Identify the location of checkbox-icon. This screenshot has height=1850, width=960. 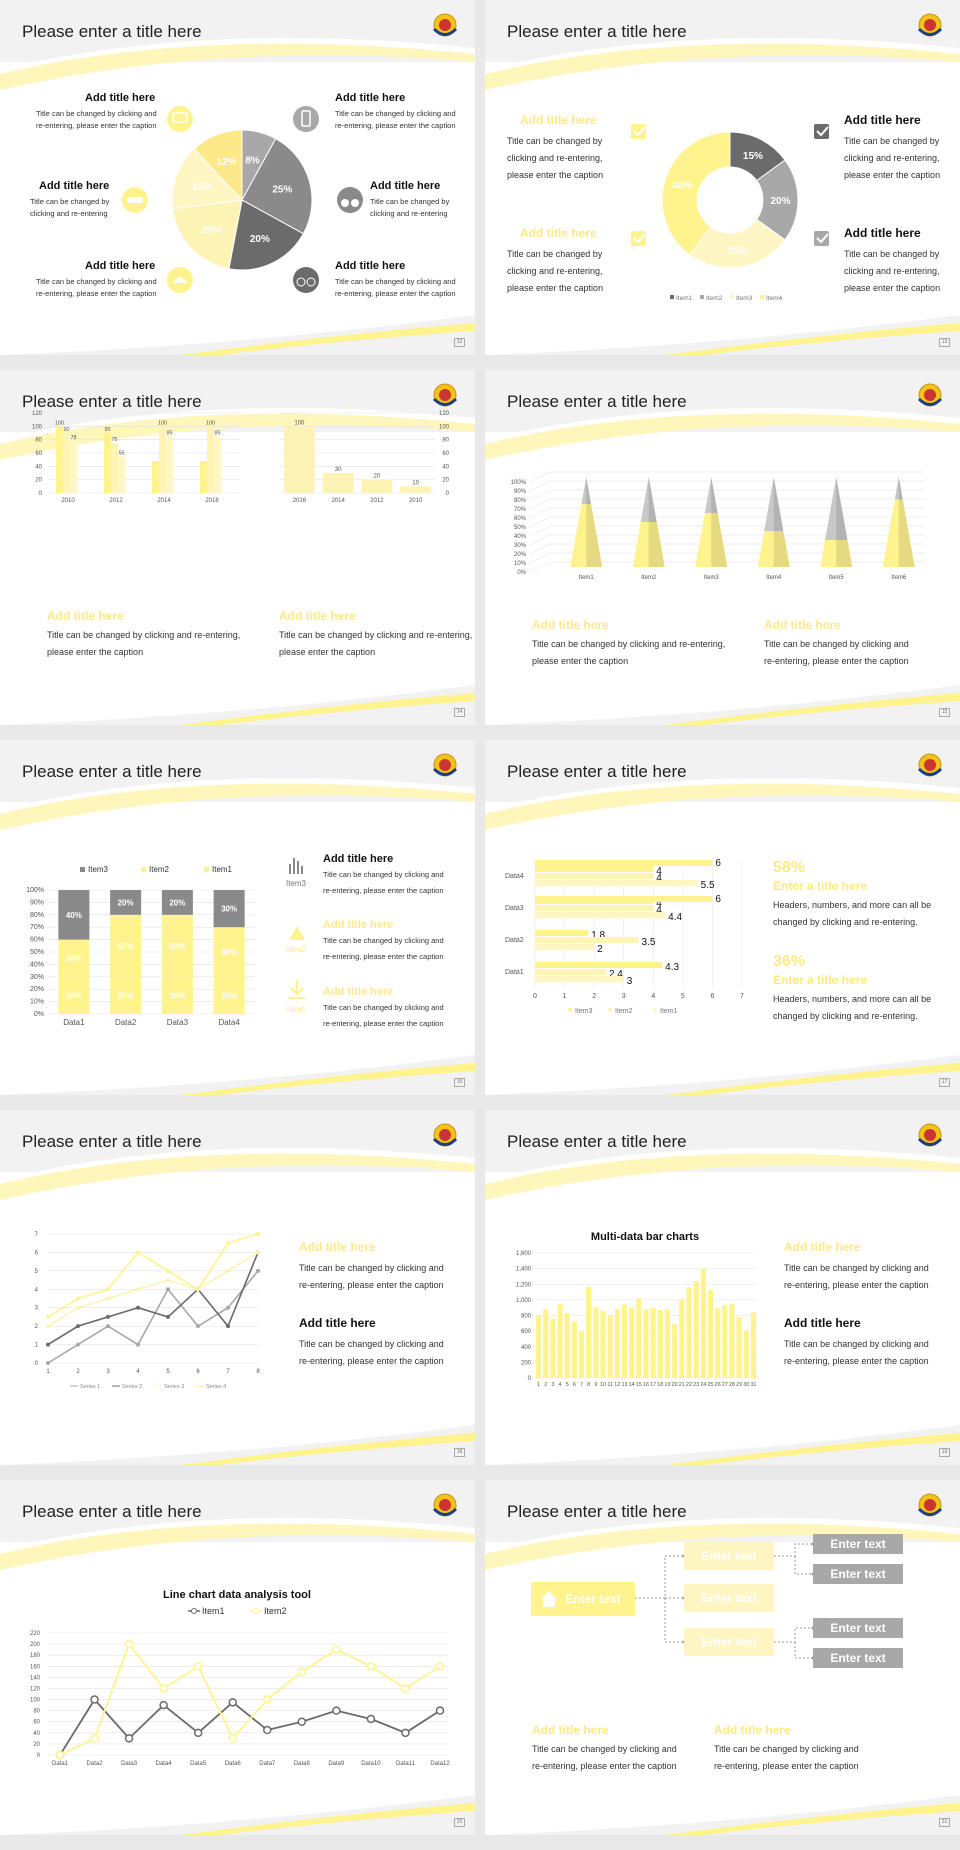
(638, 131).